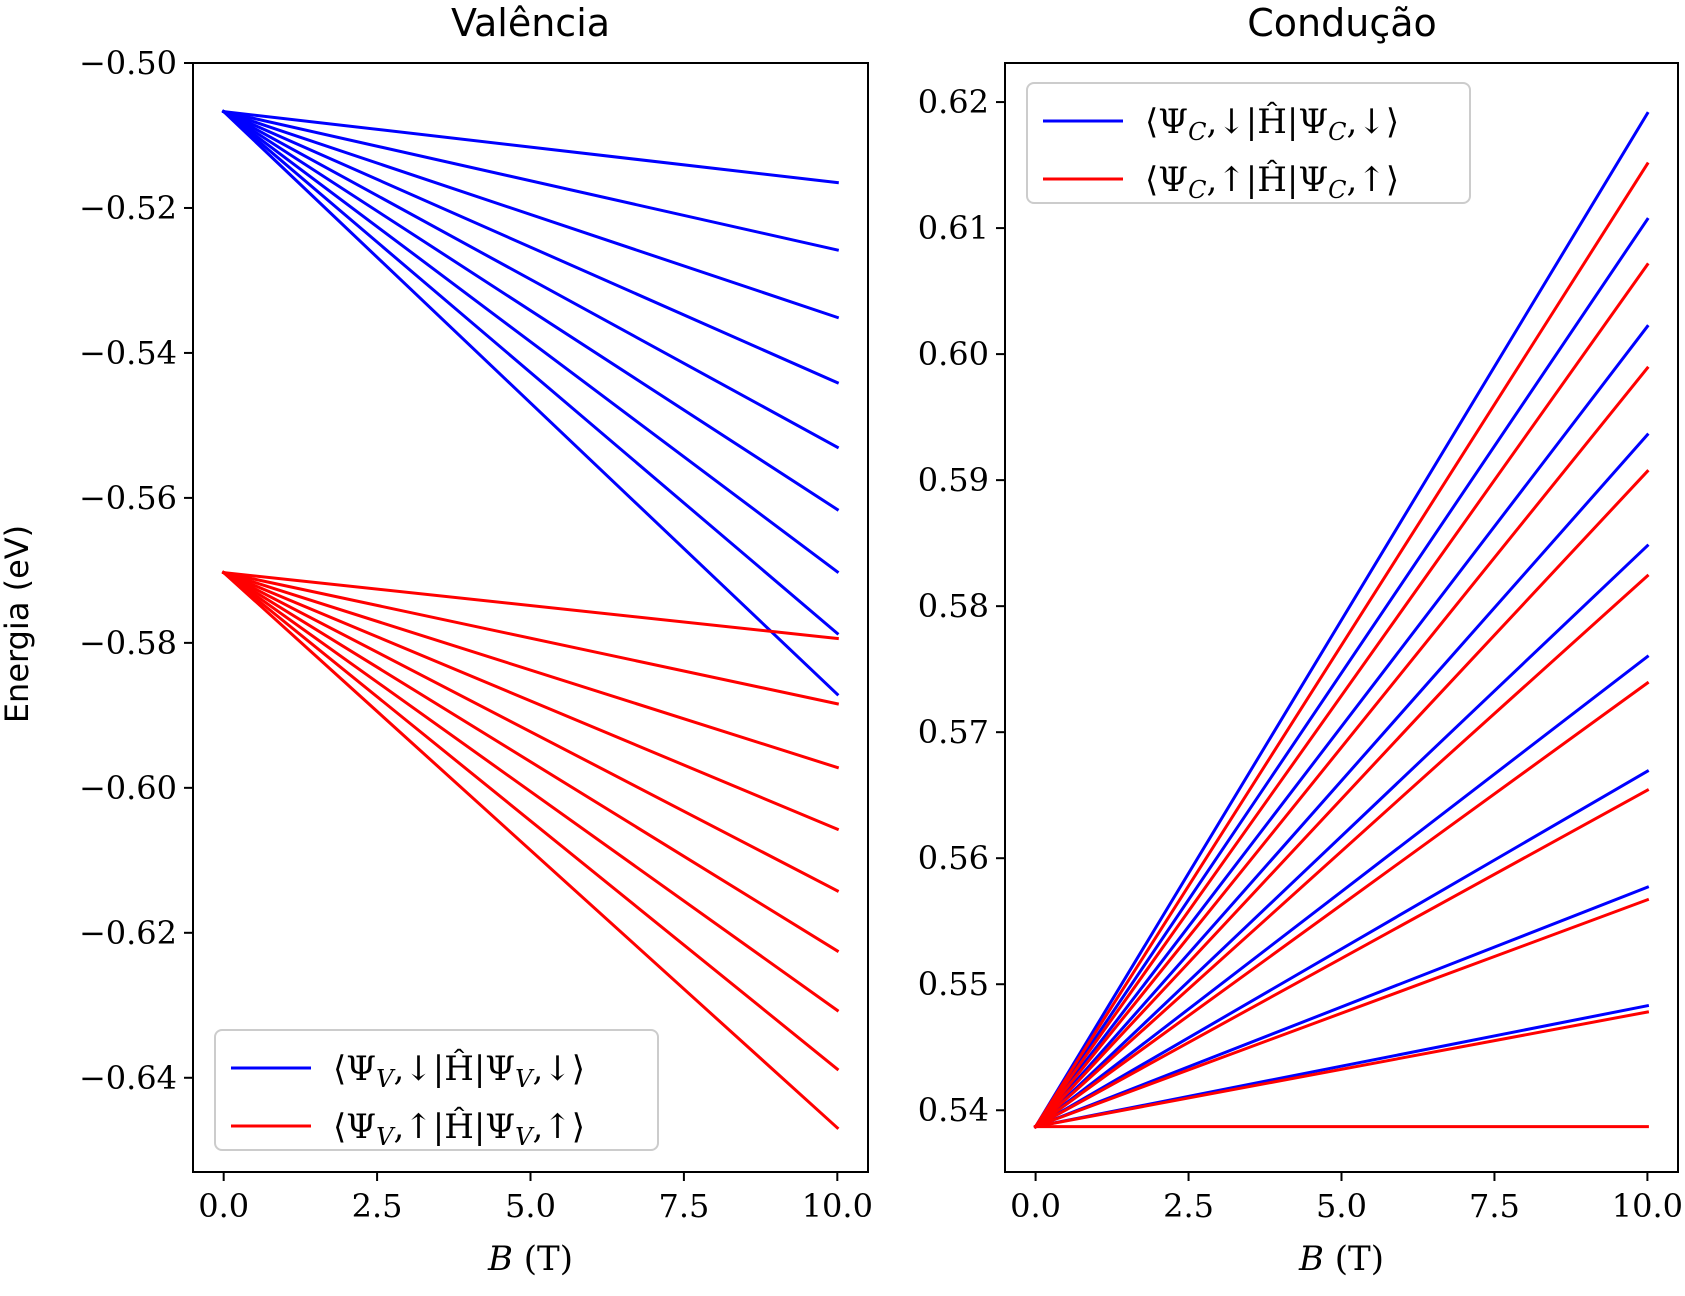 The image size is (1685, 1296). Describe the element at coordinates (953, 858) in the screenshot. I see `y-tick-label: 0.56` at that location.